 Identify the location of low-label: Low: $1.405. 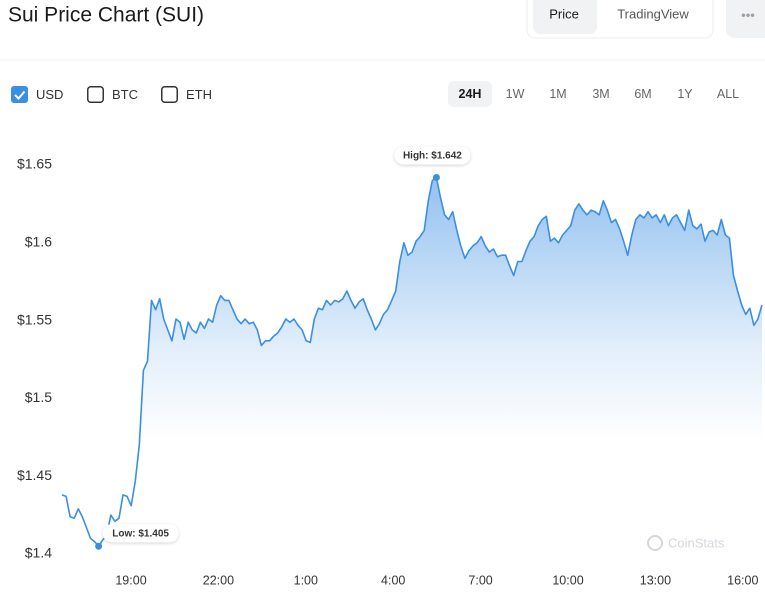
(140, 533).